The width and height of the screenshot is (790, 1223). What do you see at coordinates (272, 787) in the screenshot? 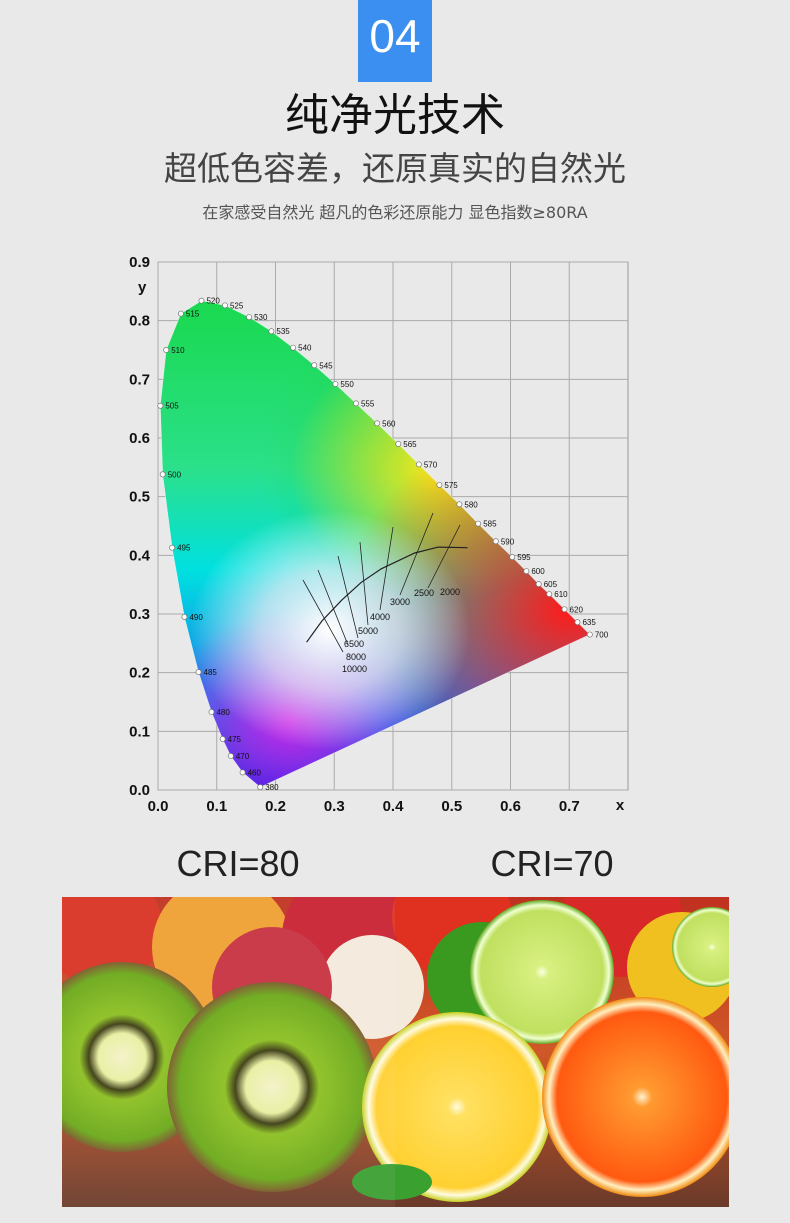
I see `wavelength-label: 380` at bounding box center [272, 787].